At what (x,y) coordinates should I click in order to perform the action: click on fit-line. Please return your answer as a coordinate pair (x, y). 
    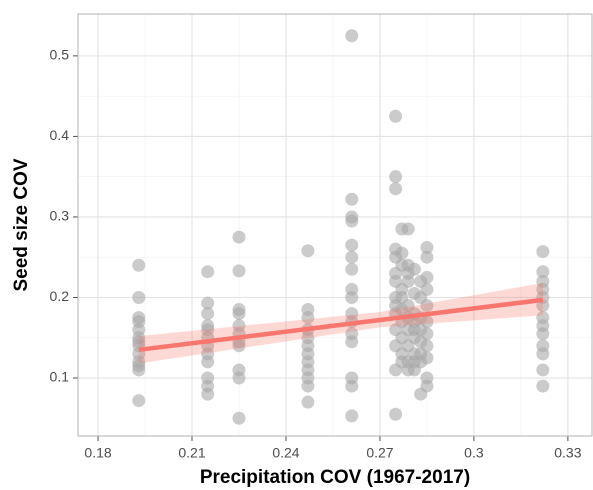
    Looking at the image, I should click on (341, 325).